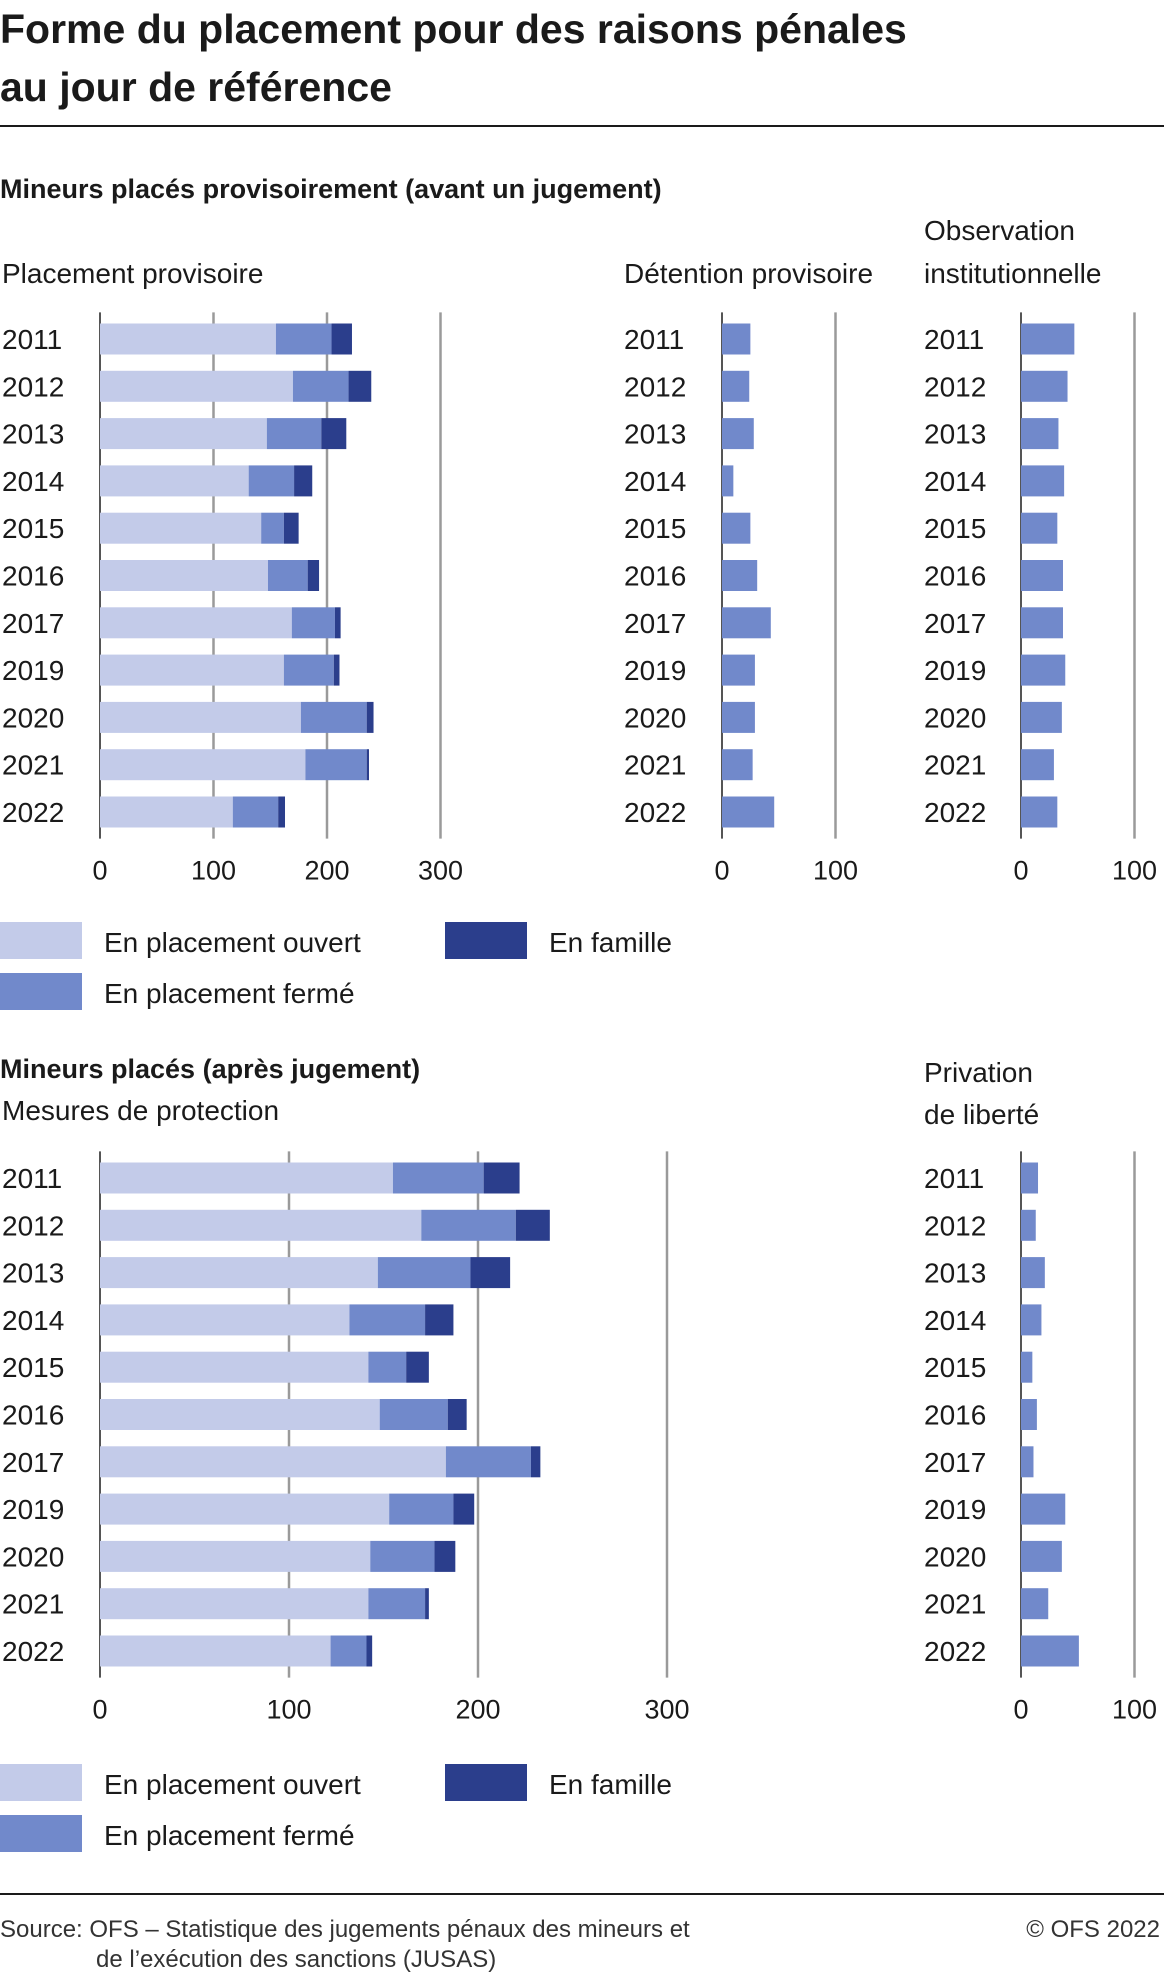 The image size is (1164, 1978). Describe the element at coordinates (835, 871) in the screenshot. I see `detention-provisoire-tick-label-100: 100` at that location.